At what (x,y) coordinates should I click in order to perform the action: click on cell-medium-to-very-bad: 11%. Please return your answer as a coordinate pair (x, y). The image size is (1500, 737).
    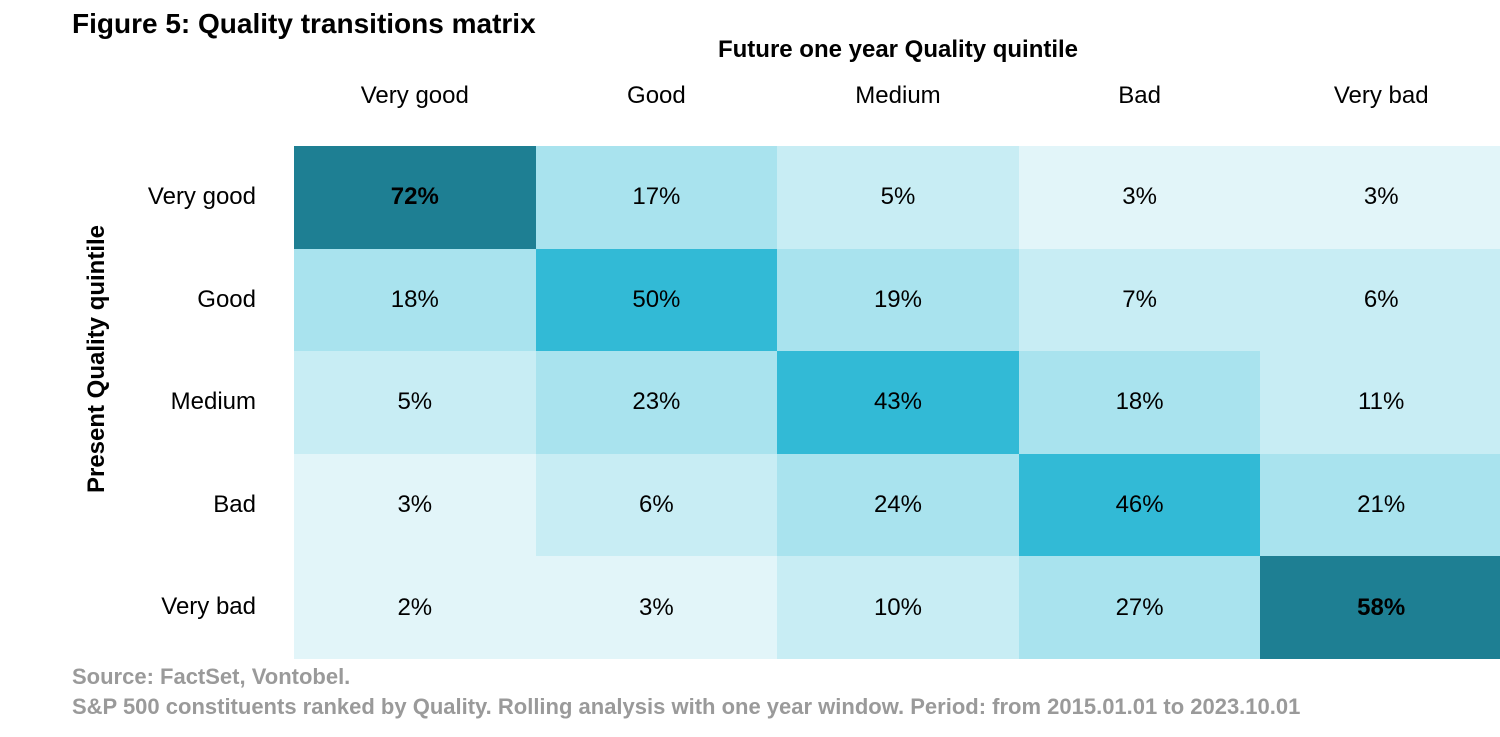
    Looking at the image, I should click on (1380, 402).